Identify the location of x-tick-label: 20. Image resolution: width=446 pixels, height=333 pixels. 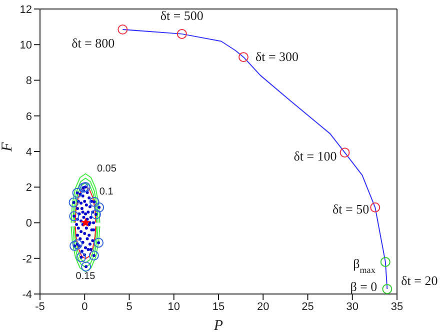
(263, 306).